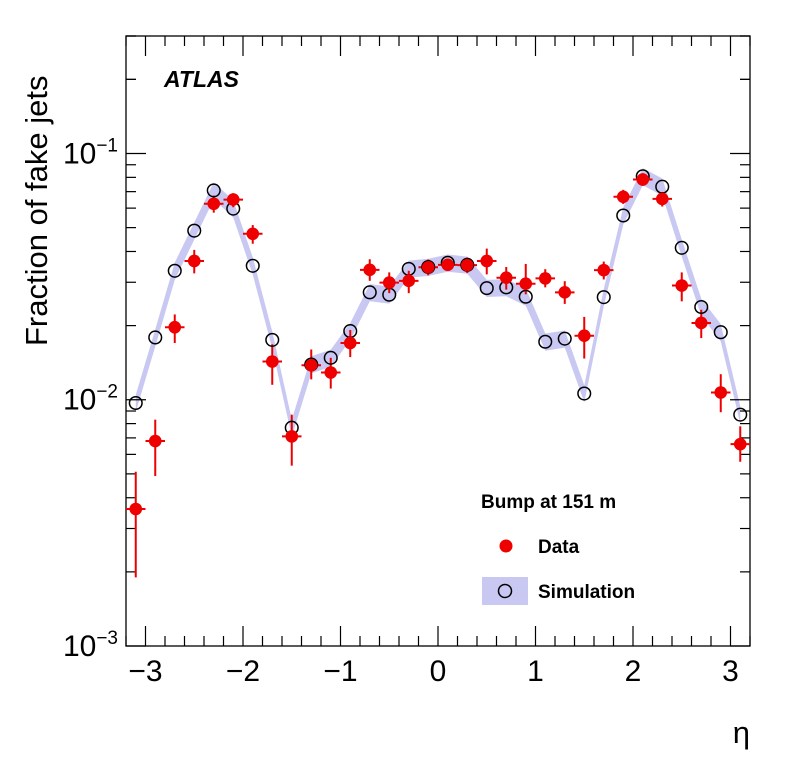 Image resolution: width=789 pixels, height=769 pixels. What do you see at coordinates (107, 392) in the screenshot?
I see `y-tick-exponent: −2` at bounding box center [107, 392].